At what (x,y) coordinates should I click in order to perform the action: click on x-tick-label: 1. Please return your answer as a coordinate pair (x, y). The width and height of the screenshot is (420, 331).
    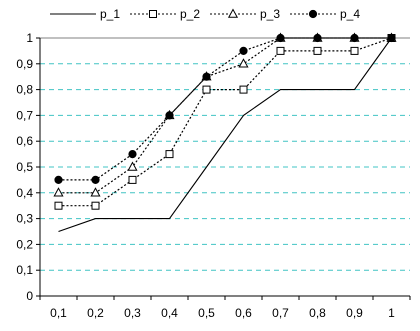
    Looking at the image, I should click on (391, 313).